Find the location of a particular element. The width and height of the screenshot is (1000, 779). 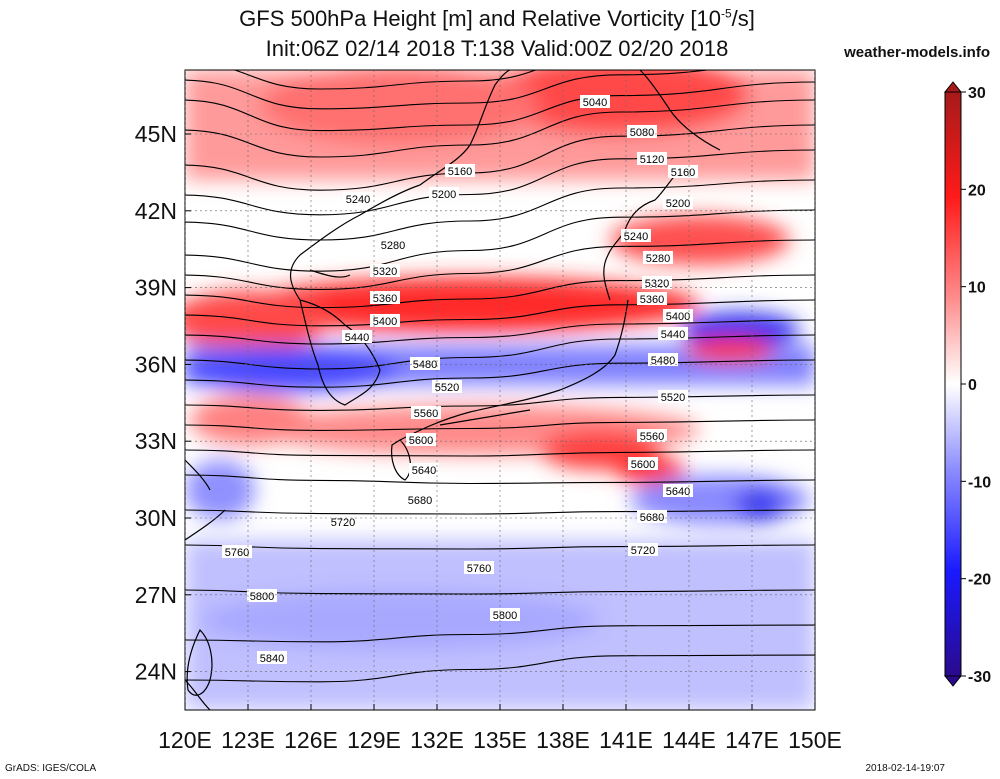

svg-text: 5680 is located at coordinates (420, 501).